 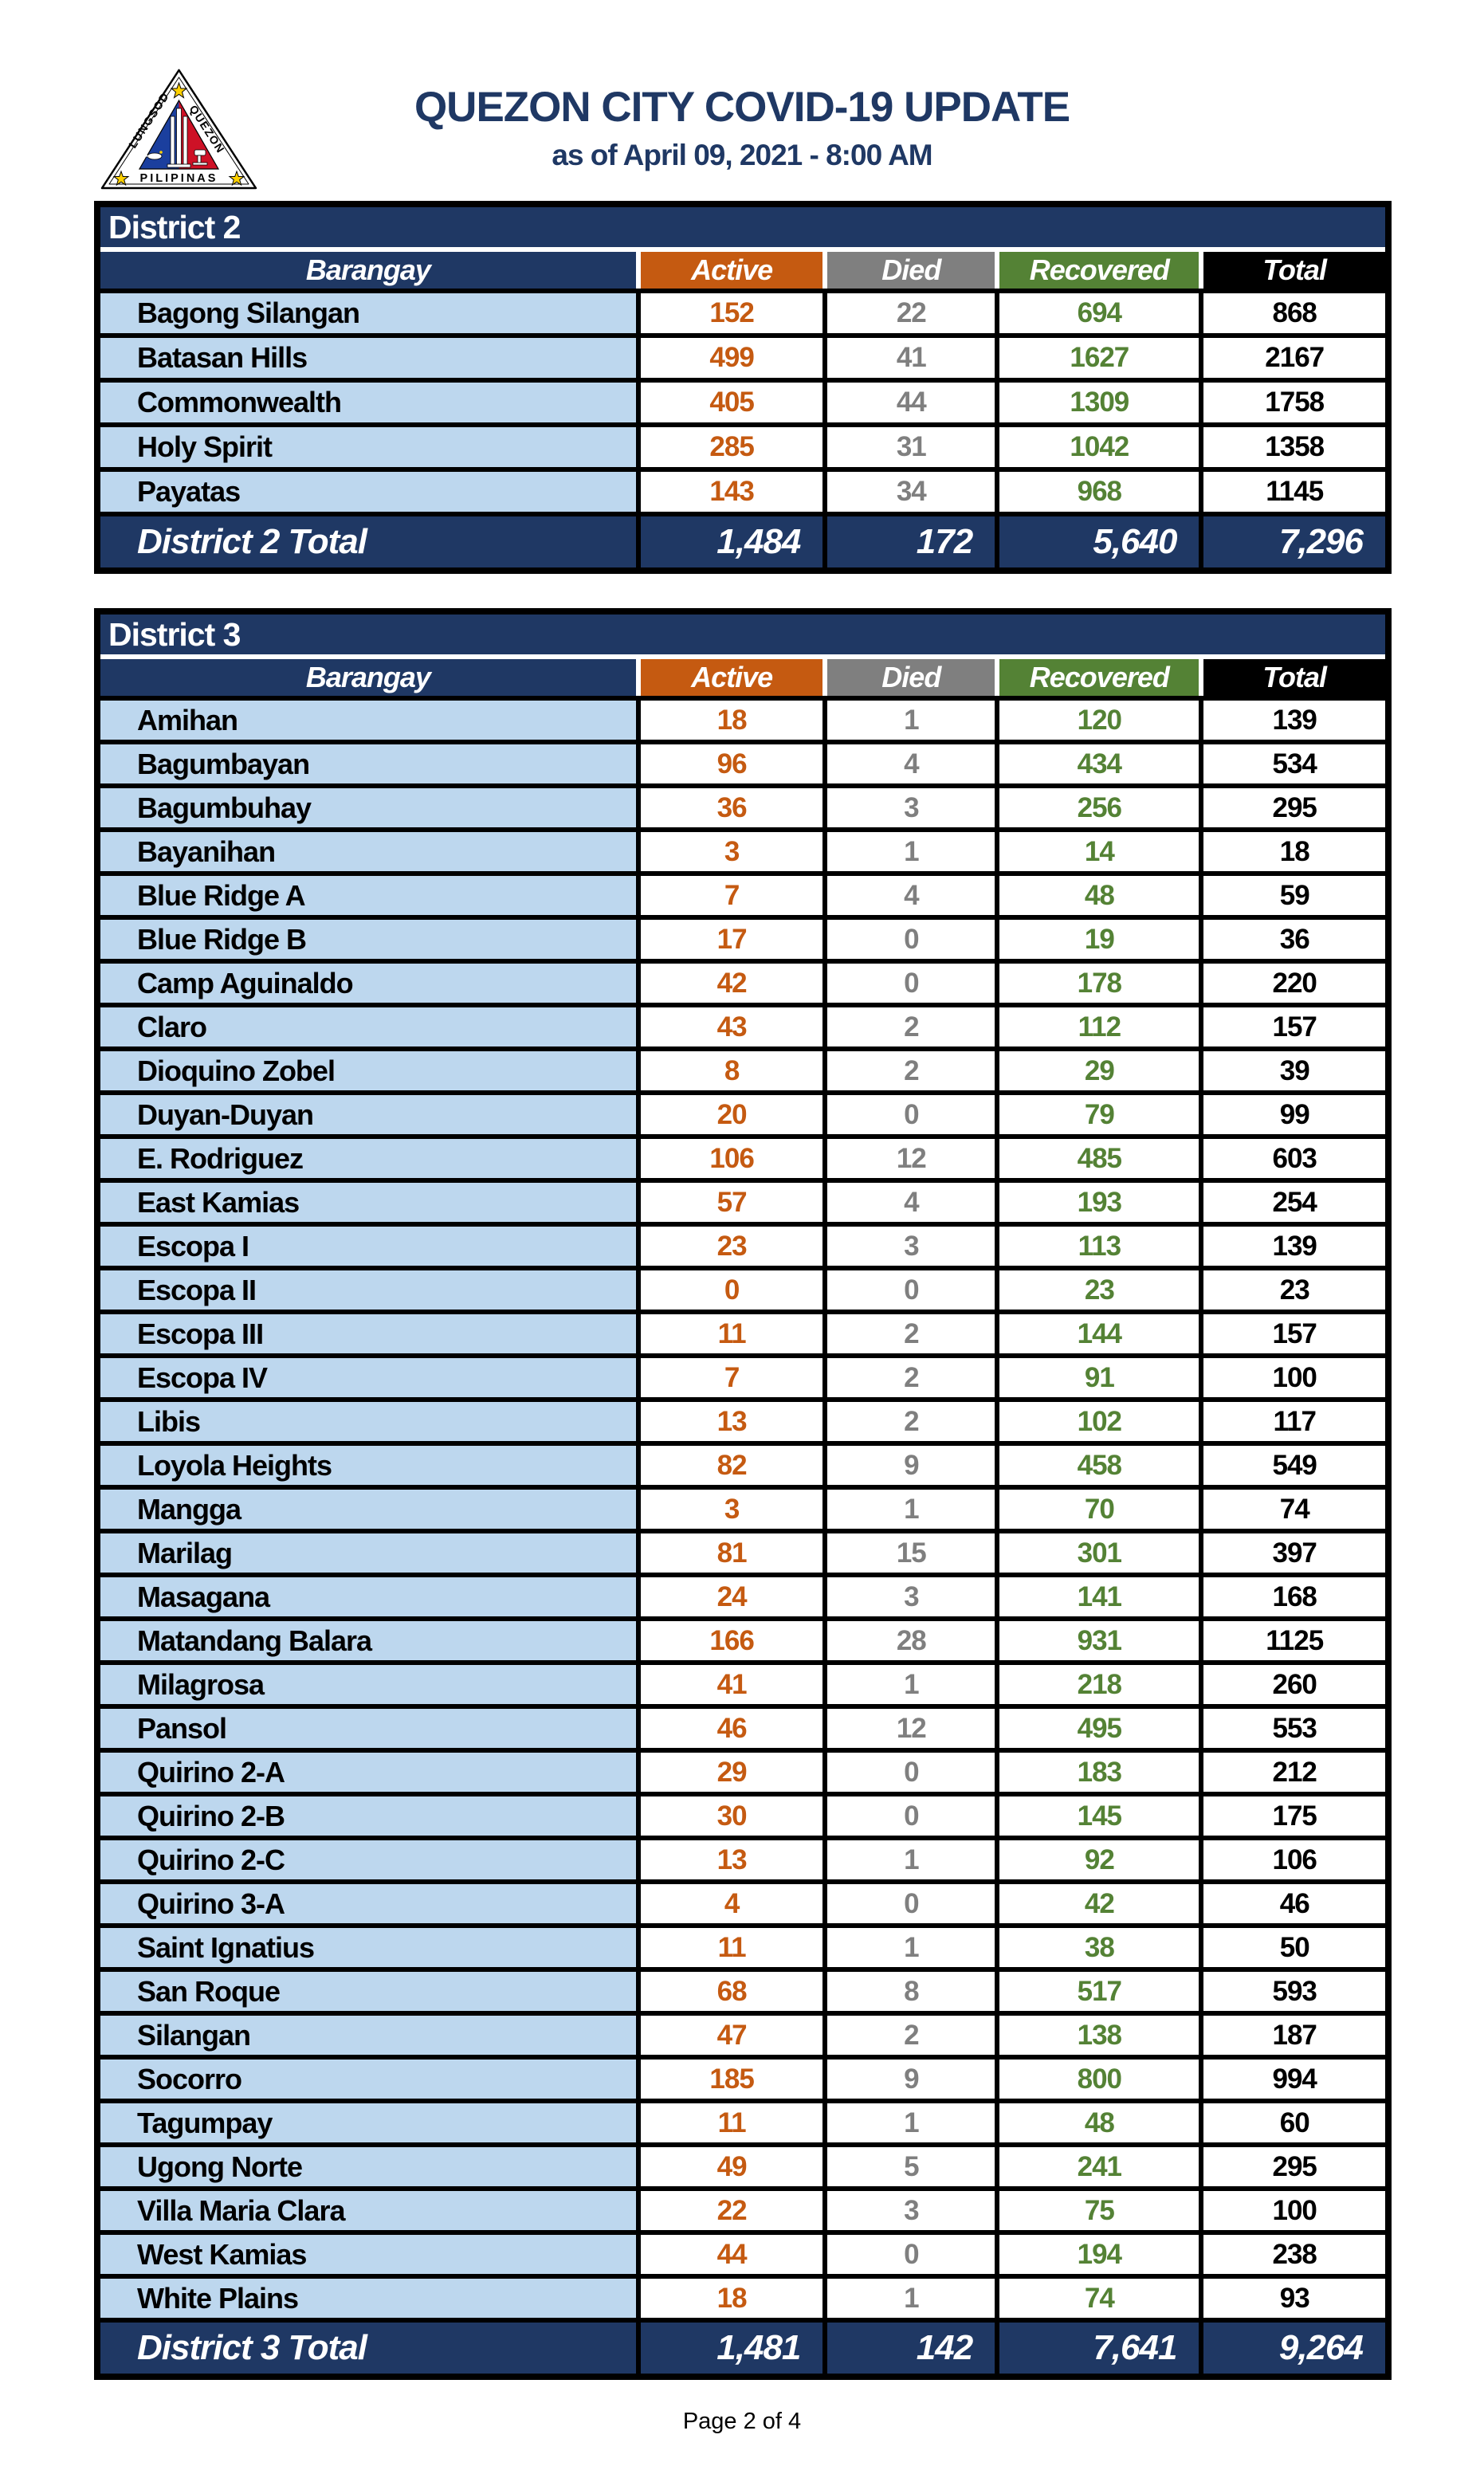 What do you see at coordinates (1099, 2298) in the screenshot?
I see `recovered-value-cell: 74` at bounding box center [1099, 2298].